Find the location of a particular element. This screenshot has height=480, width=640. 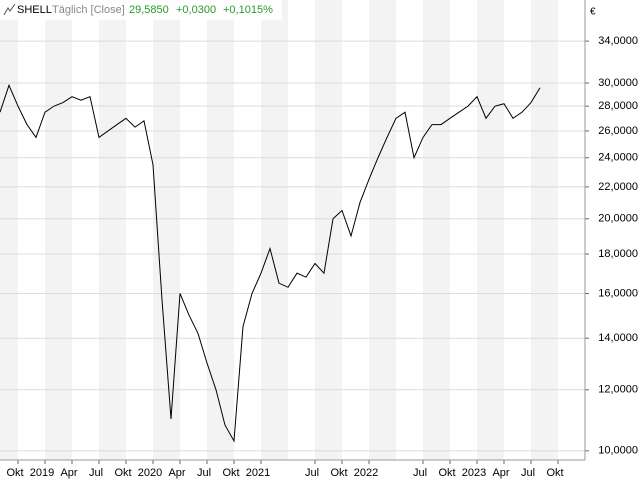

header-bg is located at coordinates (141, 10).